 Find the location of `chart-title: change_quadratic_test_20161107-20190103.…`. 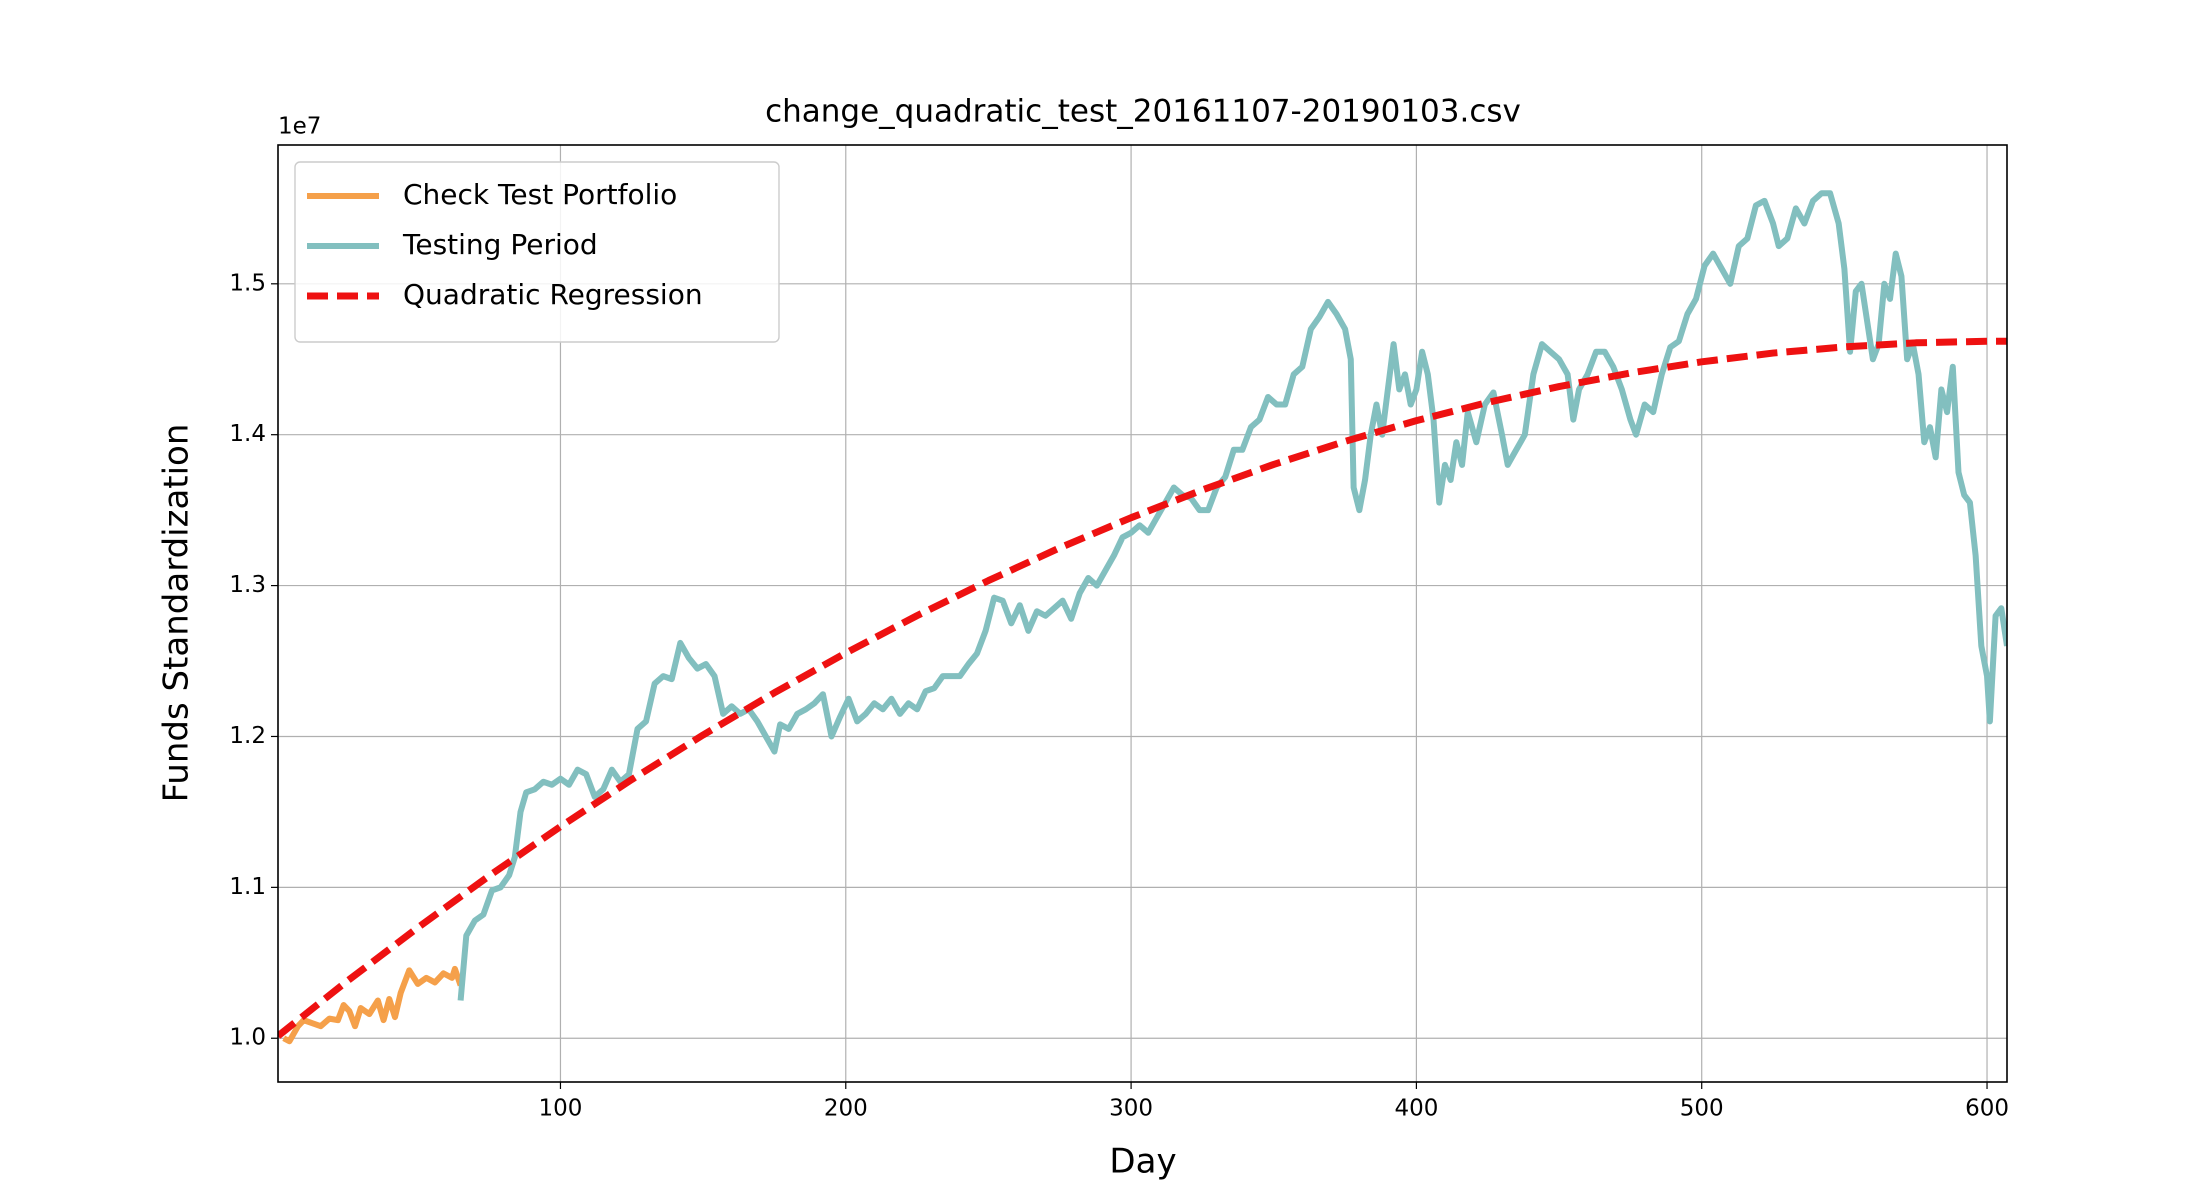

chart-title: change_quadratic_test_20161107-20190103.… is located at coordinates (1143, 112).